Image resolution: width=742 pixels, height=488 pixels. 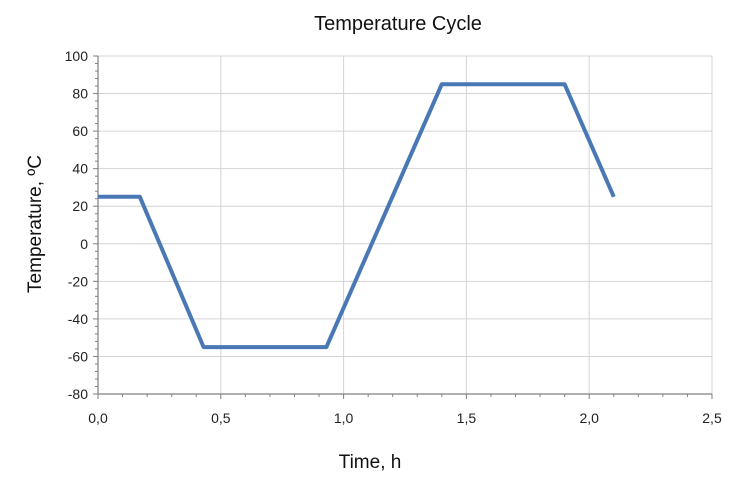 What do you see at coordinates (80, 94) in the screenshot?
I see `y-tick-label: 80` at bounding box center [80, 94].